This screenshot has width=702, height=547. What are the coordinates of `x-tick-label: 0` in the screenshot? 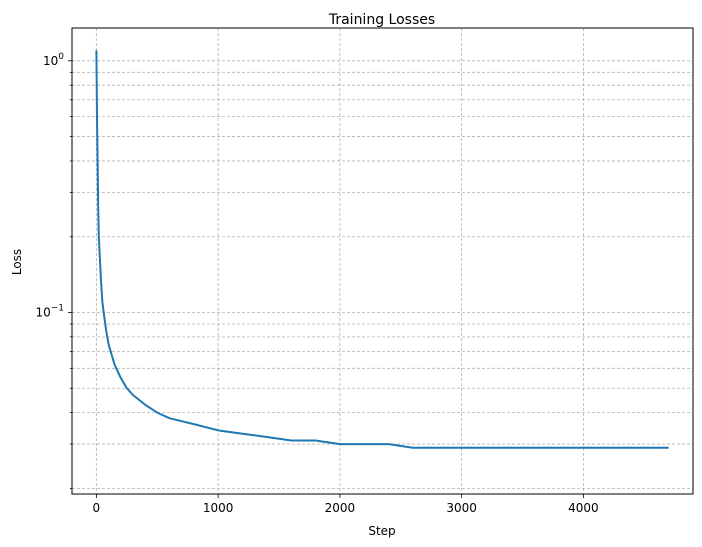 It's located at (97, 508).